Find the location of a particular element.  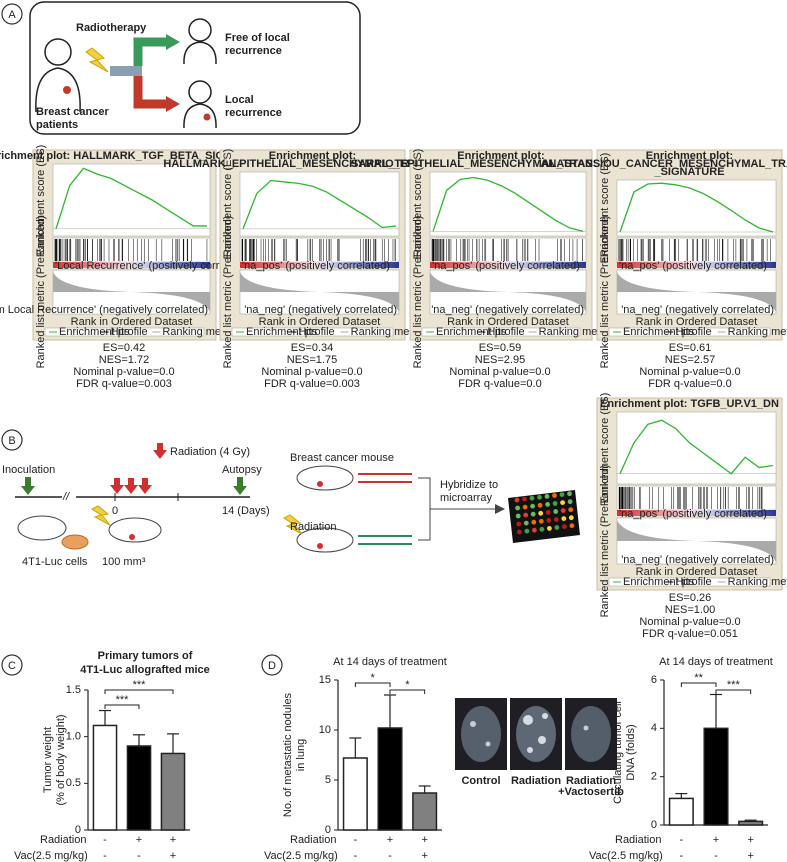

microarray-spots is located at coordinates (544, 513).